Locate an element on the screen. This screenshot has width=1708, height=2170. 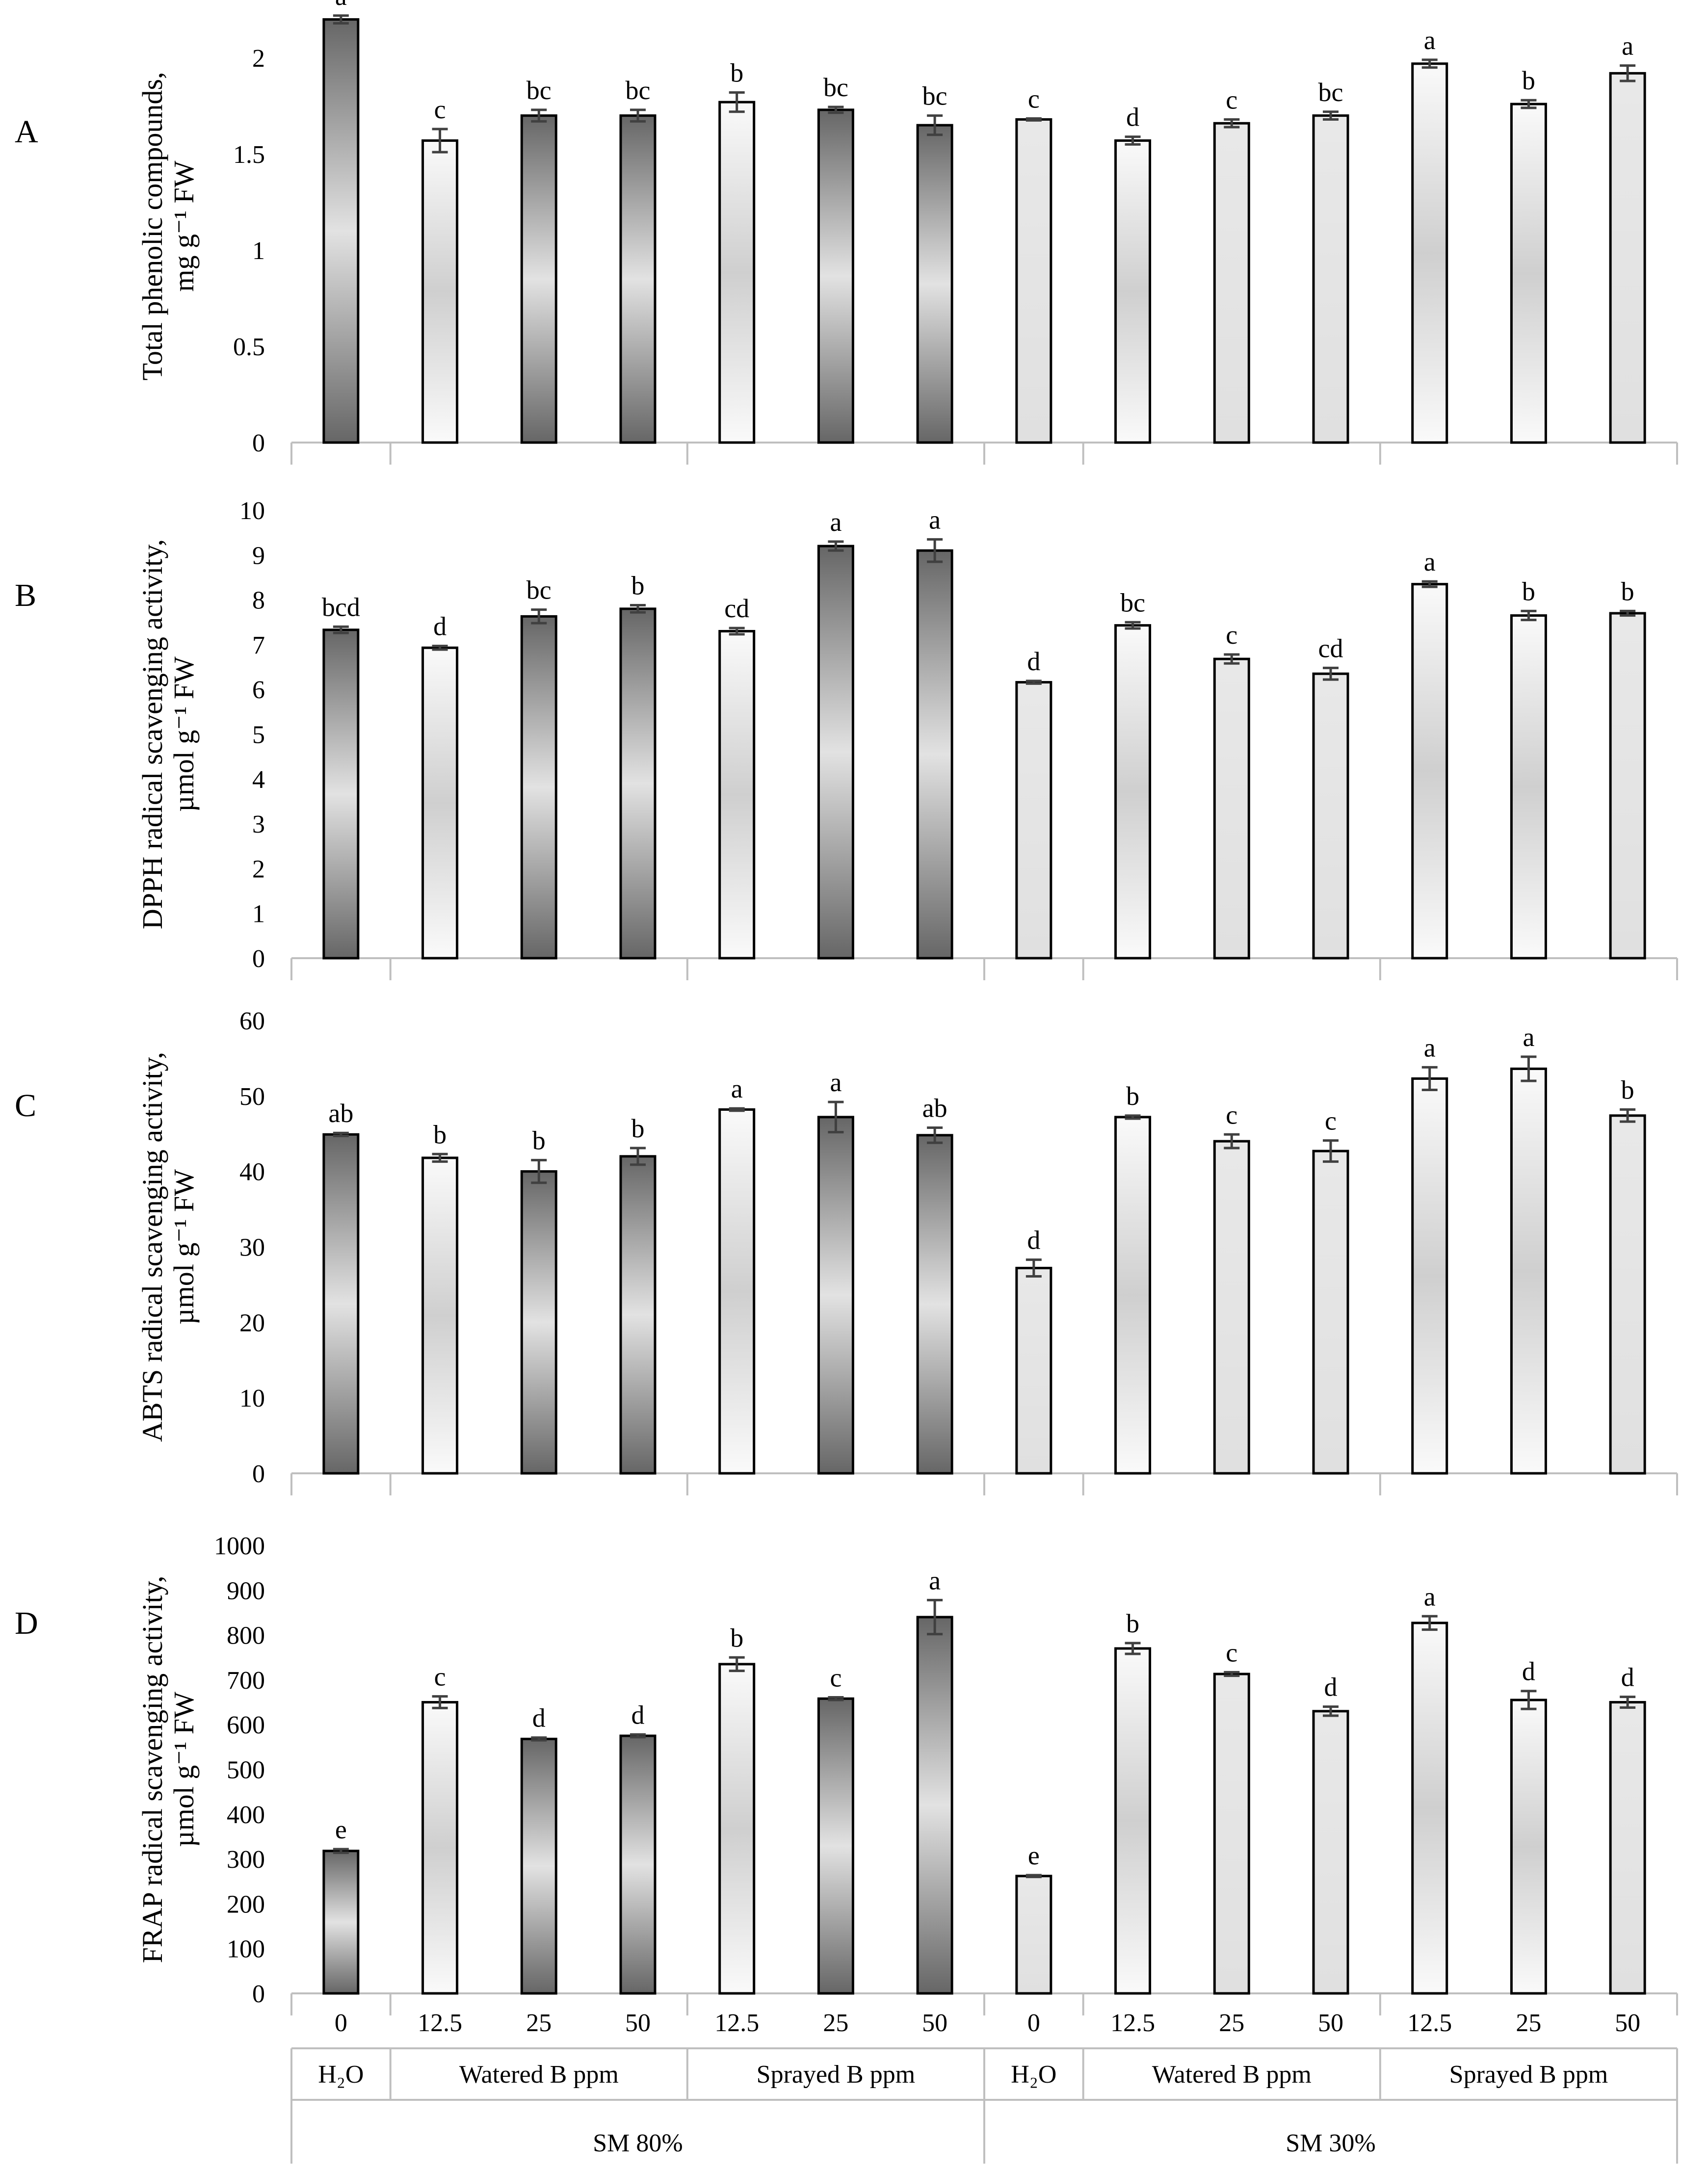
significance-letter: bcd is located at coordinates (341, 607).